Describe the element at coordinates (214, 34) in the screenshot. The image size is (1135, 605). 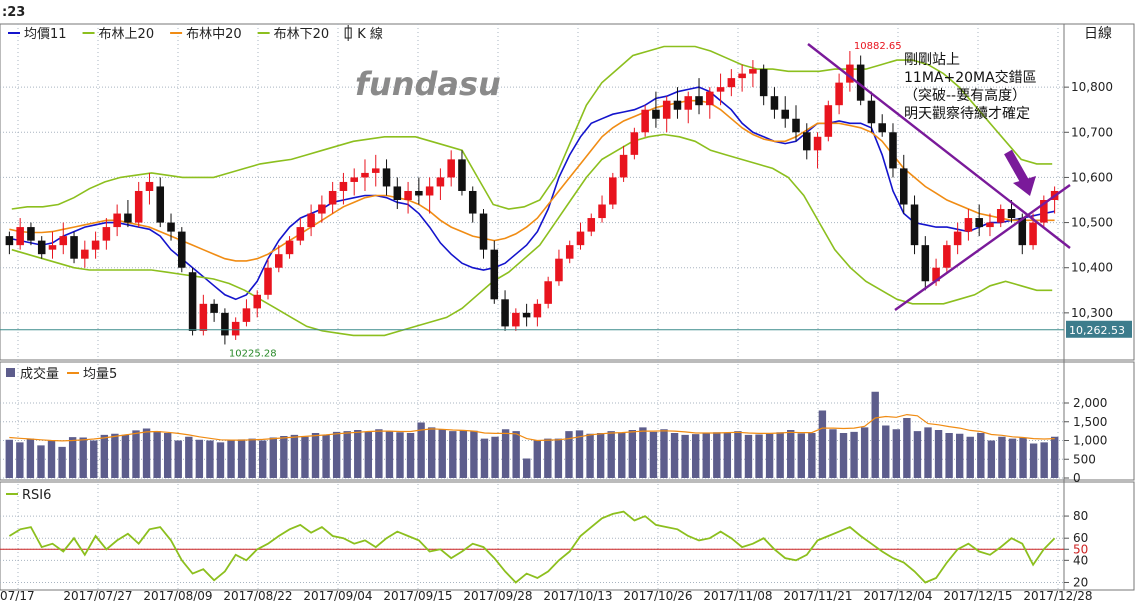
I see `legend-label: 布林中20` at that location.